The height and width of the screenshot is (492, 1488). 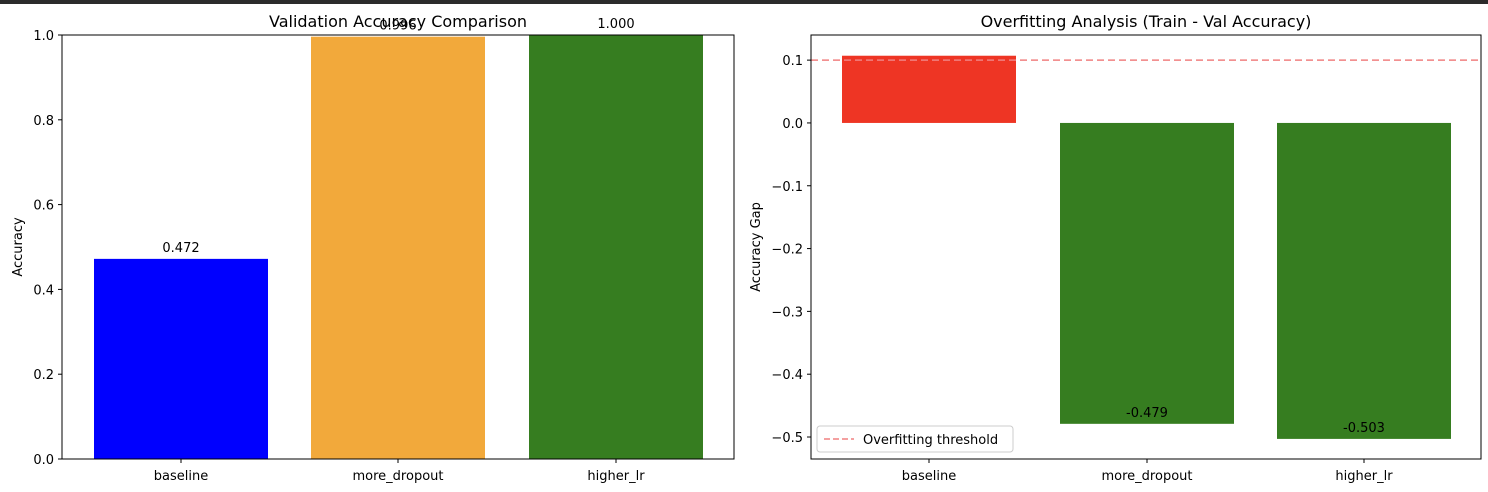 I want to click on value-label-more-dropout: -0.479, so click(x=1147, y=413).